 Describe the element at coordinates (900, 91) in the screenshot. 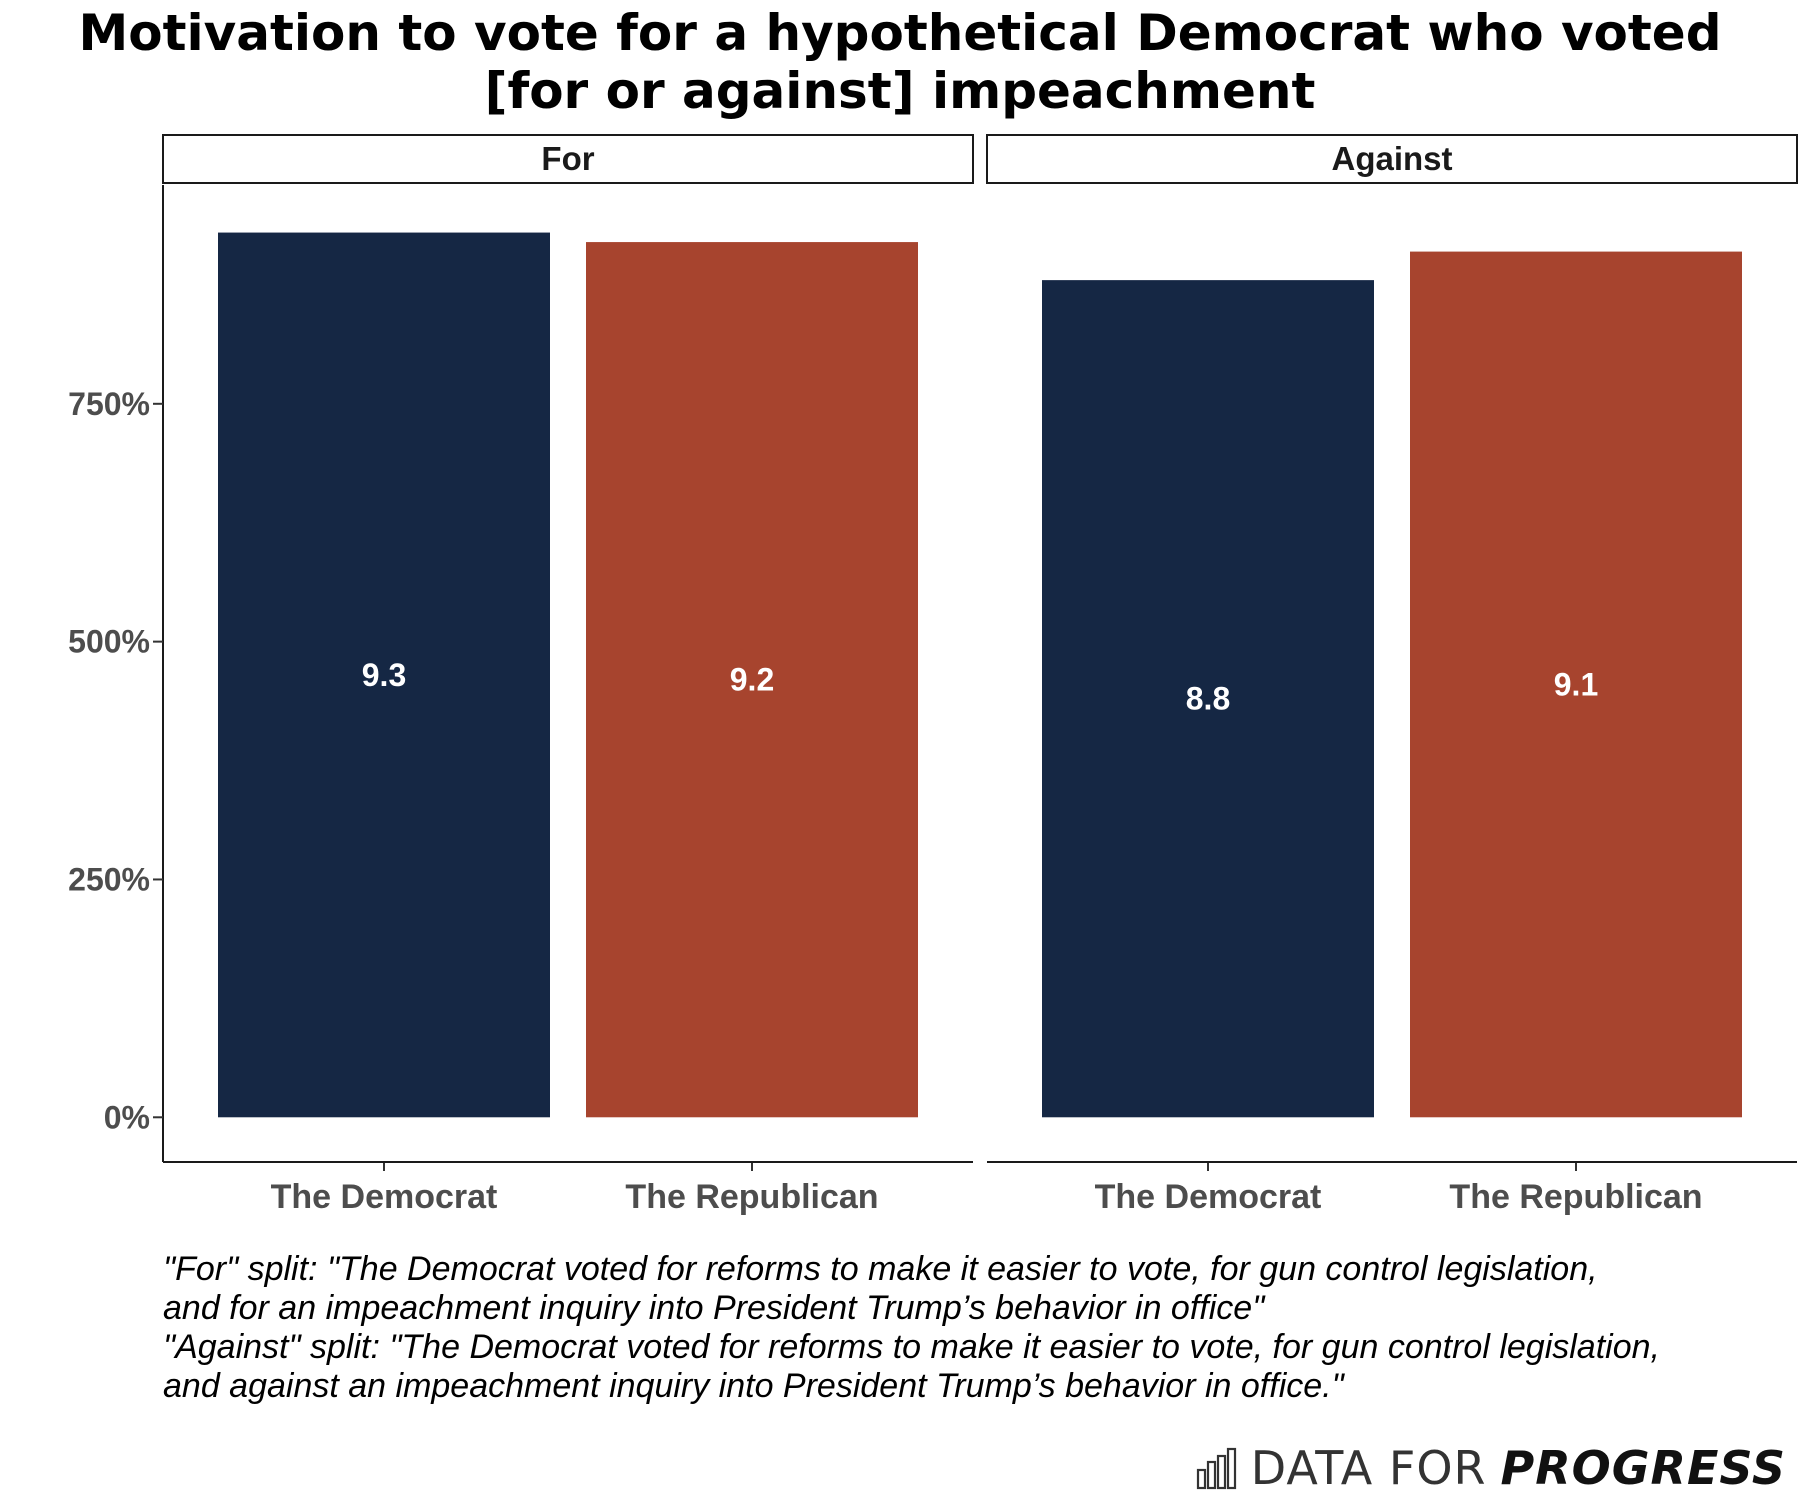

I see `chart-title-line-2: [for or against] impeachment` at that location.